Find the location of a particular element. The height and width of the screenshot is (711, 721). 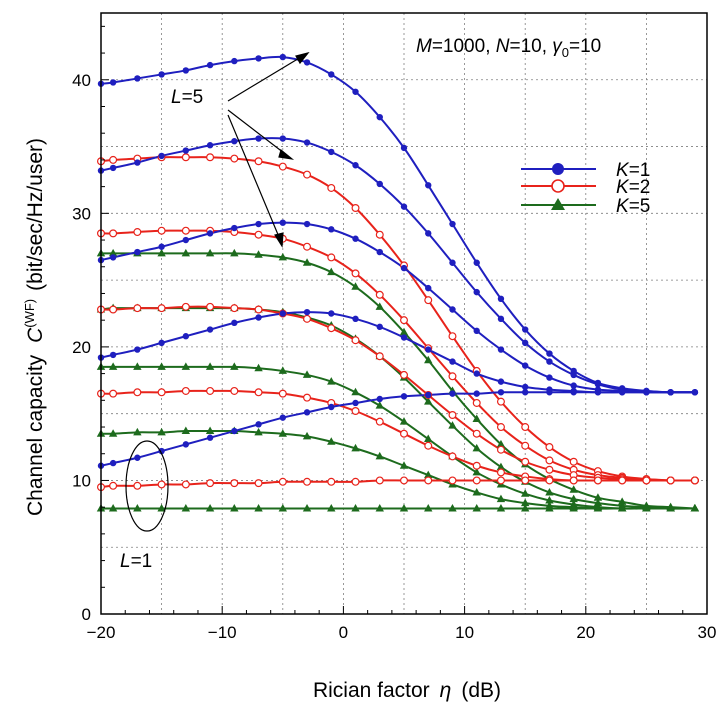

svg-text: K=2 is located at coordinates (633, 187).